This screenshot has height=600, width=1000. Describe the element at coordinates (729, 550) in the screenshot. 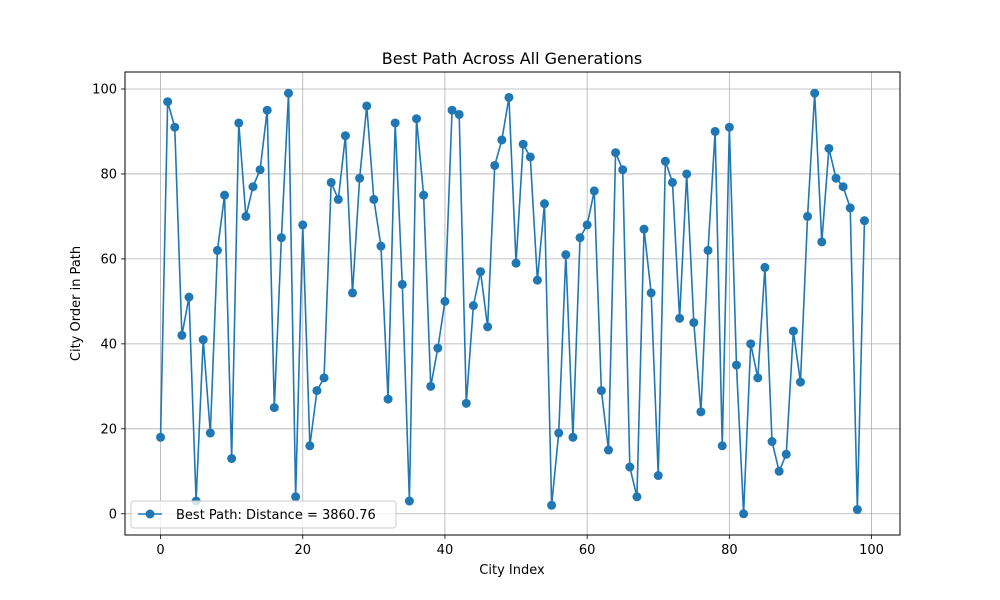

I see `x-tick-label: 80` at that location.